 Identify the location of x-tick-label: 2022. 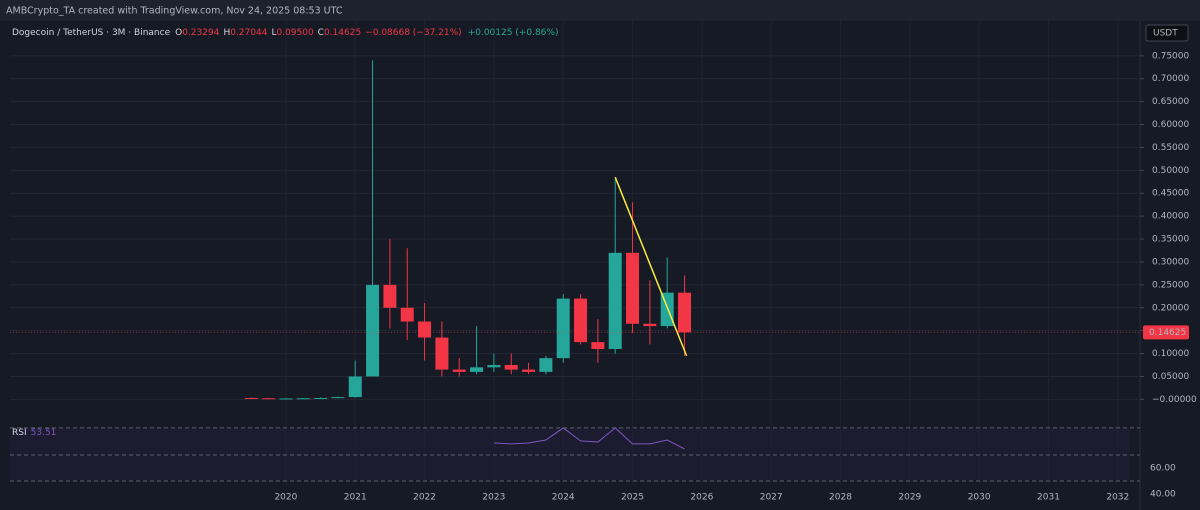
(424, 498).